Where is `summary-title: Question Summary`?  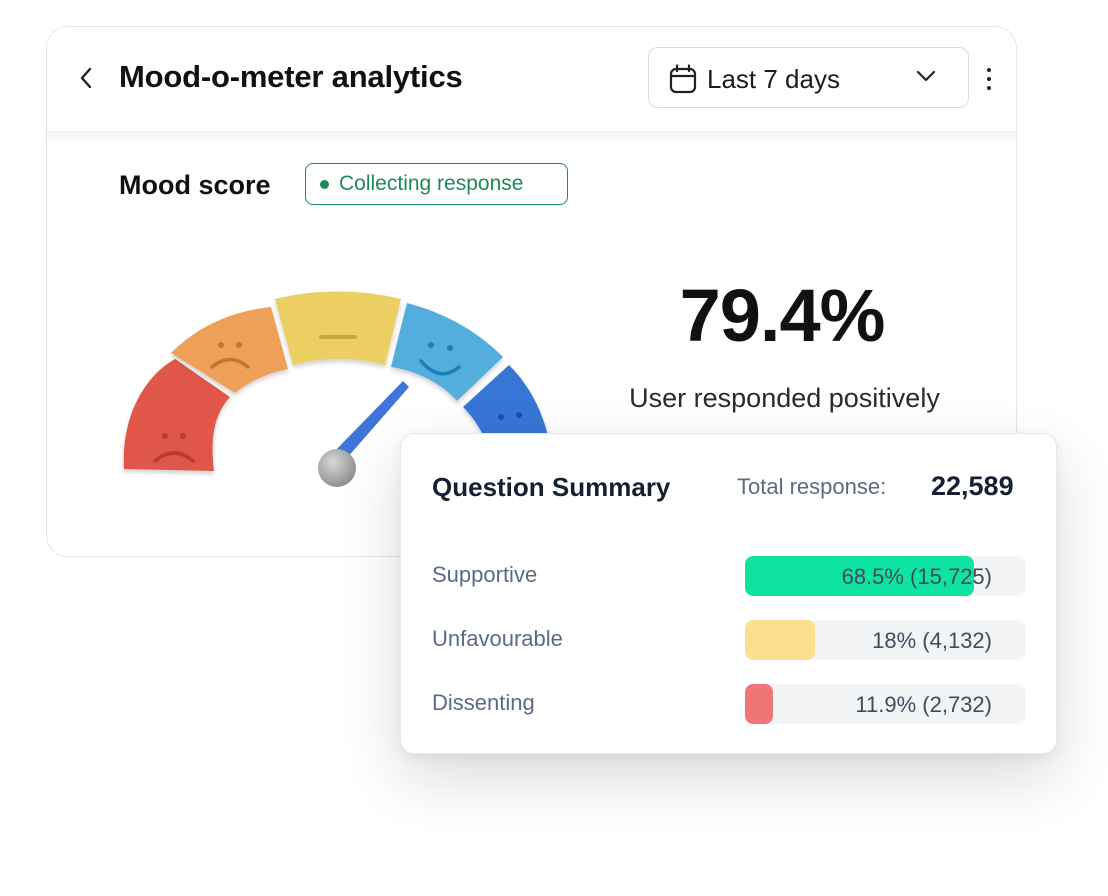 summary-title: Question Summary is located at coordinates (551, 487).